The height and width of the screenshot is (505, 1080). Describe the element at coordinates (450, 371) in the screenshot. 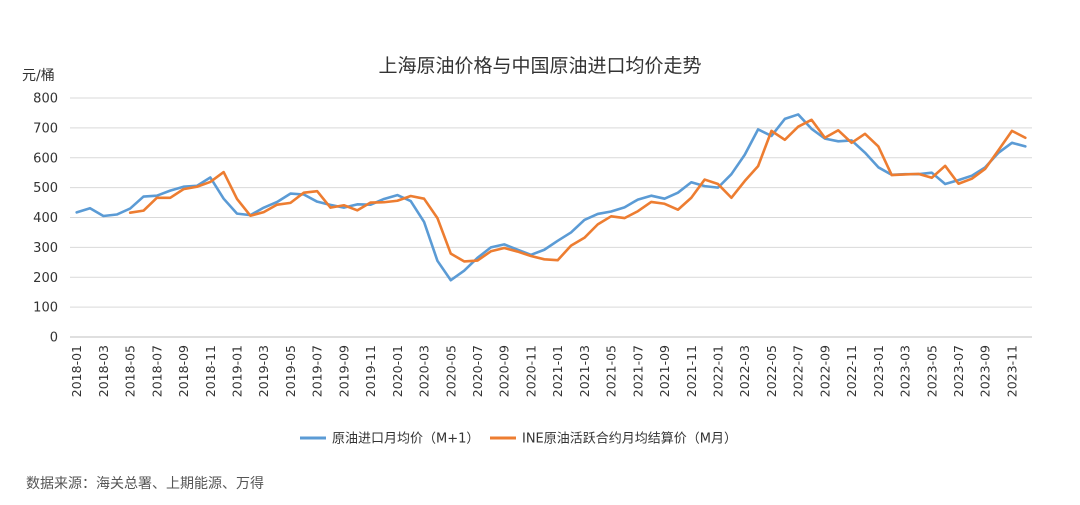

I see `x-tick-label: 2020-05` at that location.